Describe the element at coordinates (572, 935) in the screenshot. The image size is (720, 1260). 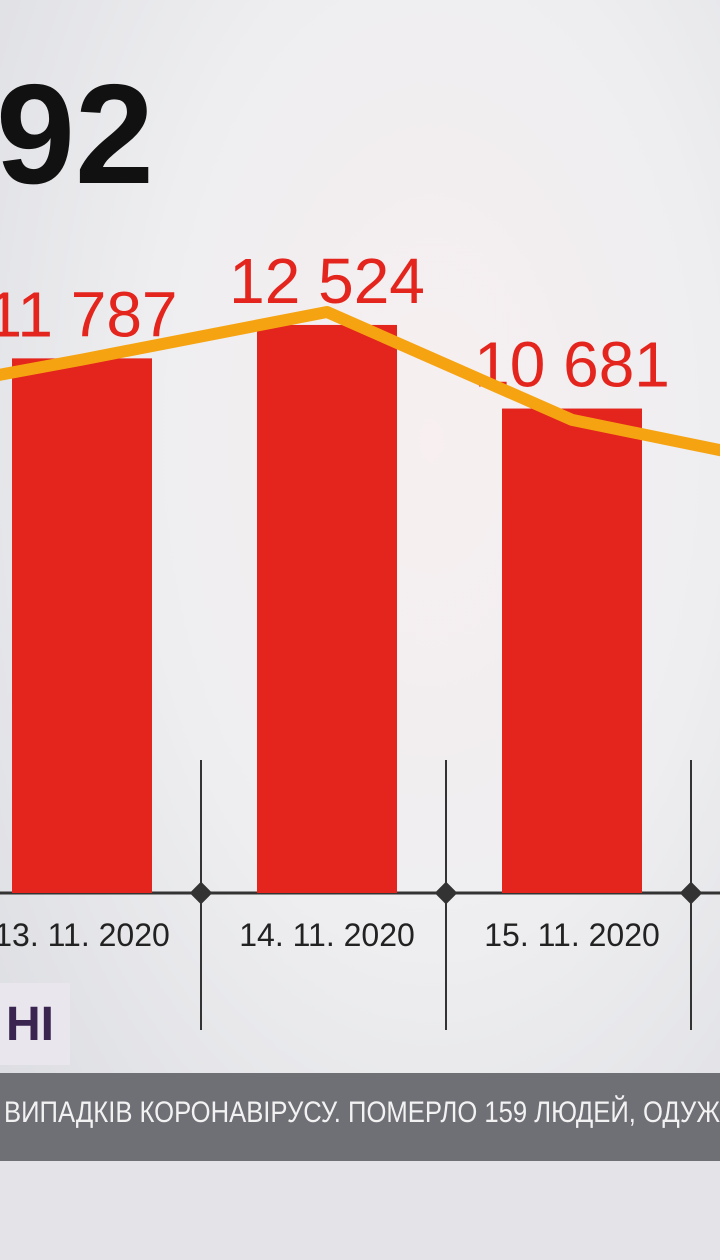
I see `x-tick-label: 15. 11. 2020` at that location.